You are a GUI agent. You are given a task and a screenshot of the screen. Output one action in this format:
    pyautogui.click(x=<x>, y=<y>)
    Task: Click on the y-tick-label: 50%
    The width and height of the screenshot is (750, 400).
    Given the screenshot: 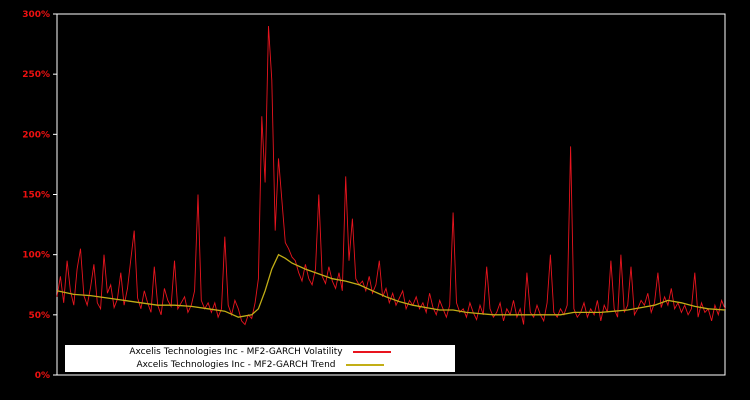 What is the action you would take?
    pyautogui.click(x=39, y=316)
    